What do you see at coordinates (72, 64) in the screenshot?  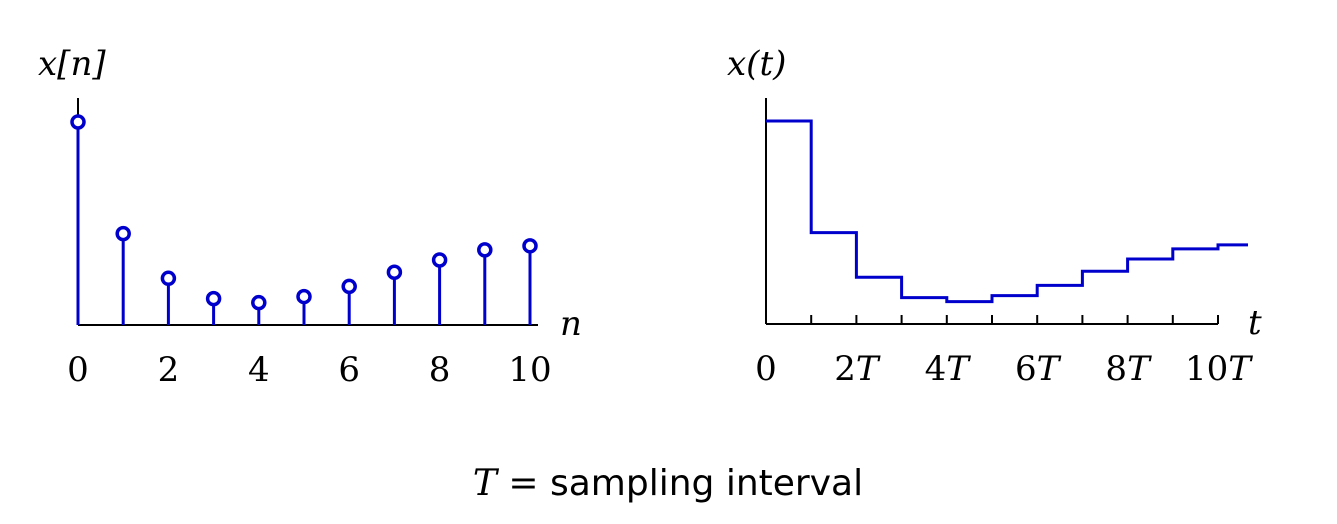 I see `stem-ylabel: x[n]` at bounding box center [72, 64].